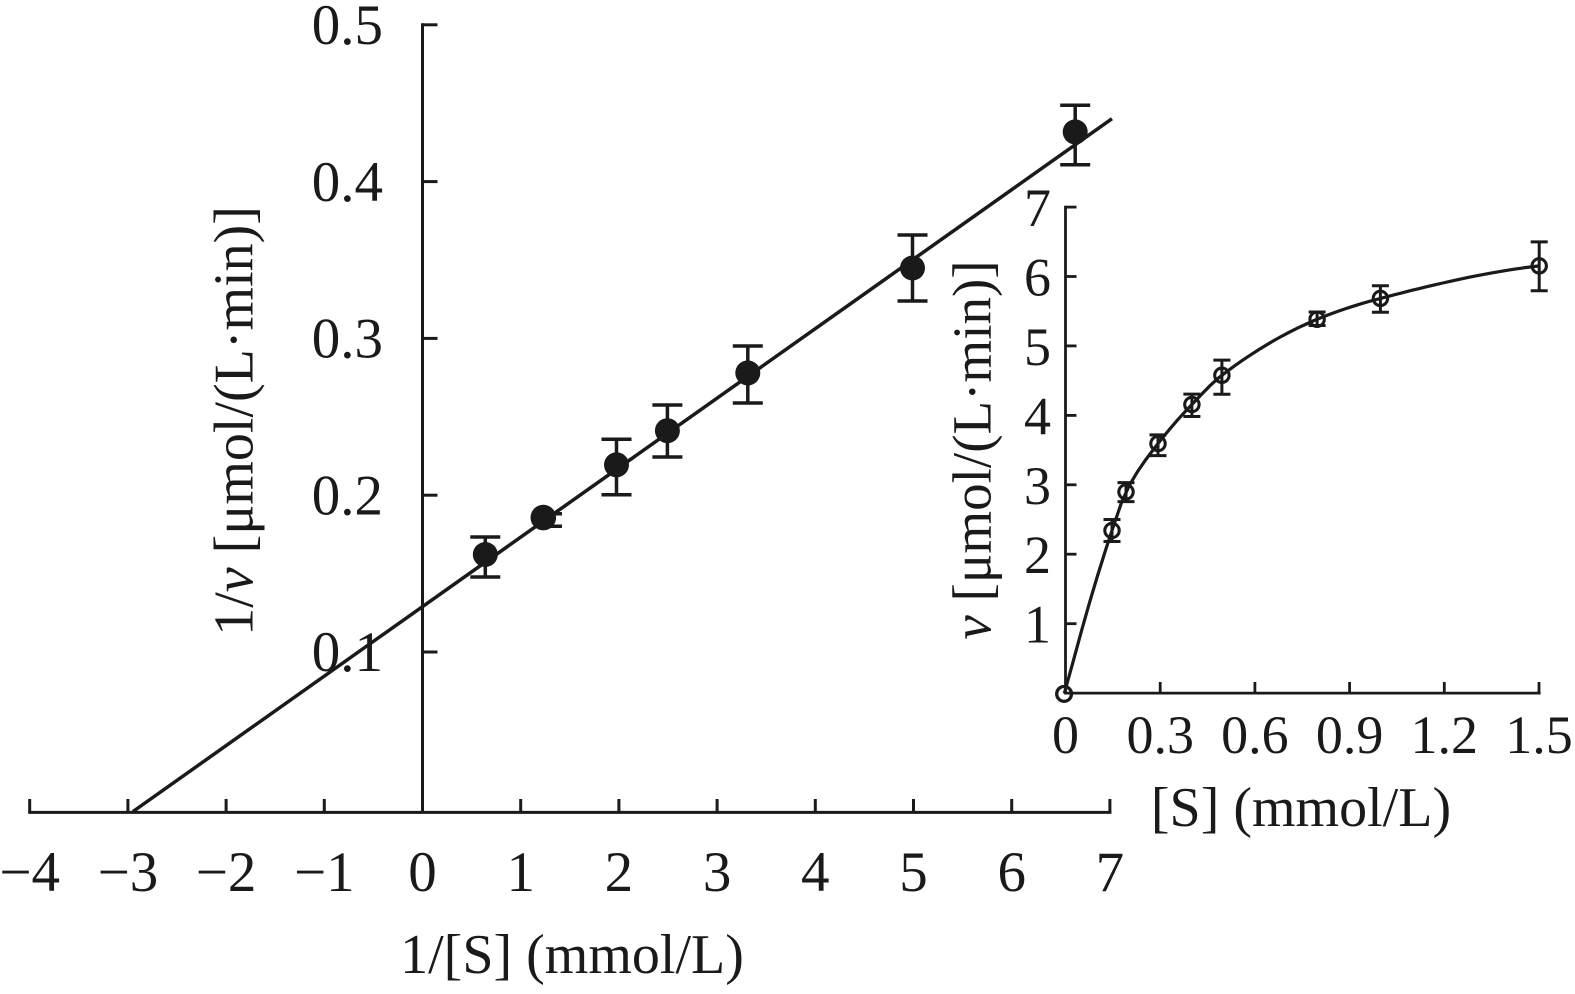 This screenshot has height=994, width=1575. Describe the element at coordinates (1350, 735) in the screenshot. I see `svg-text: 0.9` at that location.